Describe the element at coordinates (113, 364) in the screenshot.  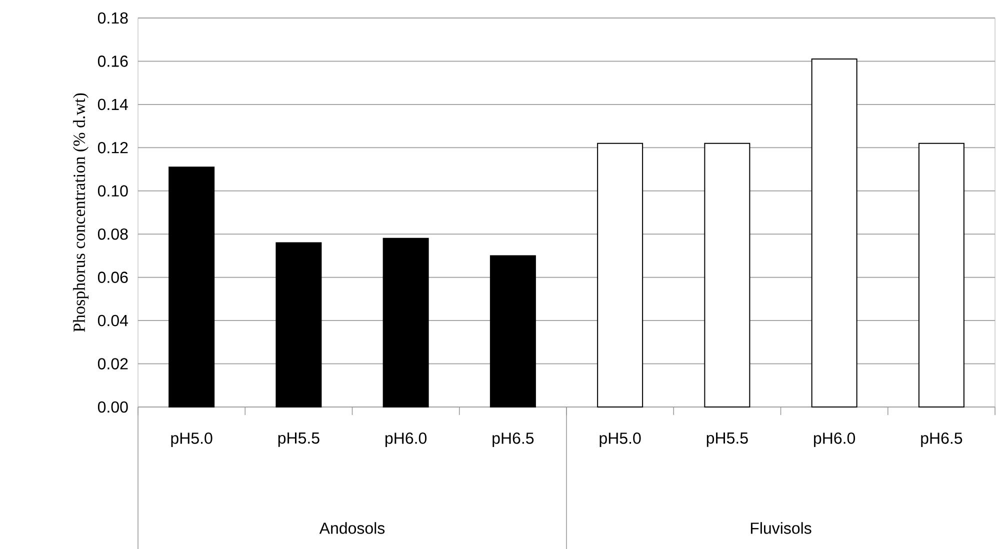
I see `y-tick-label: 0.02` at that location.